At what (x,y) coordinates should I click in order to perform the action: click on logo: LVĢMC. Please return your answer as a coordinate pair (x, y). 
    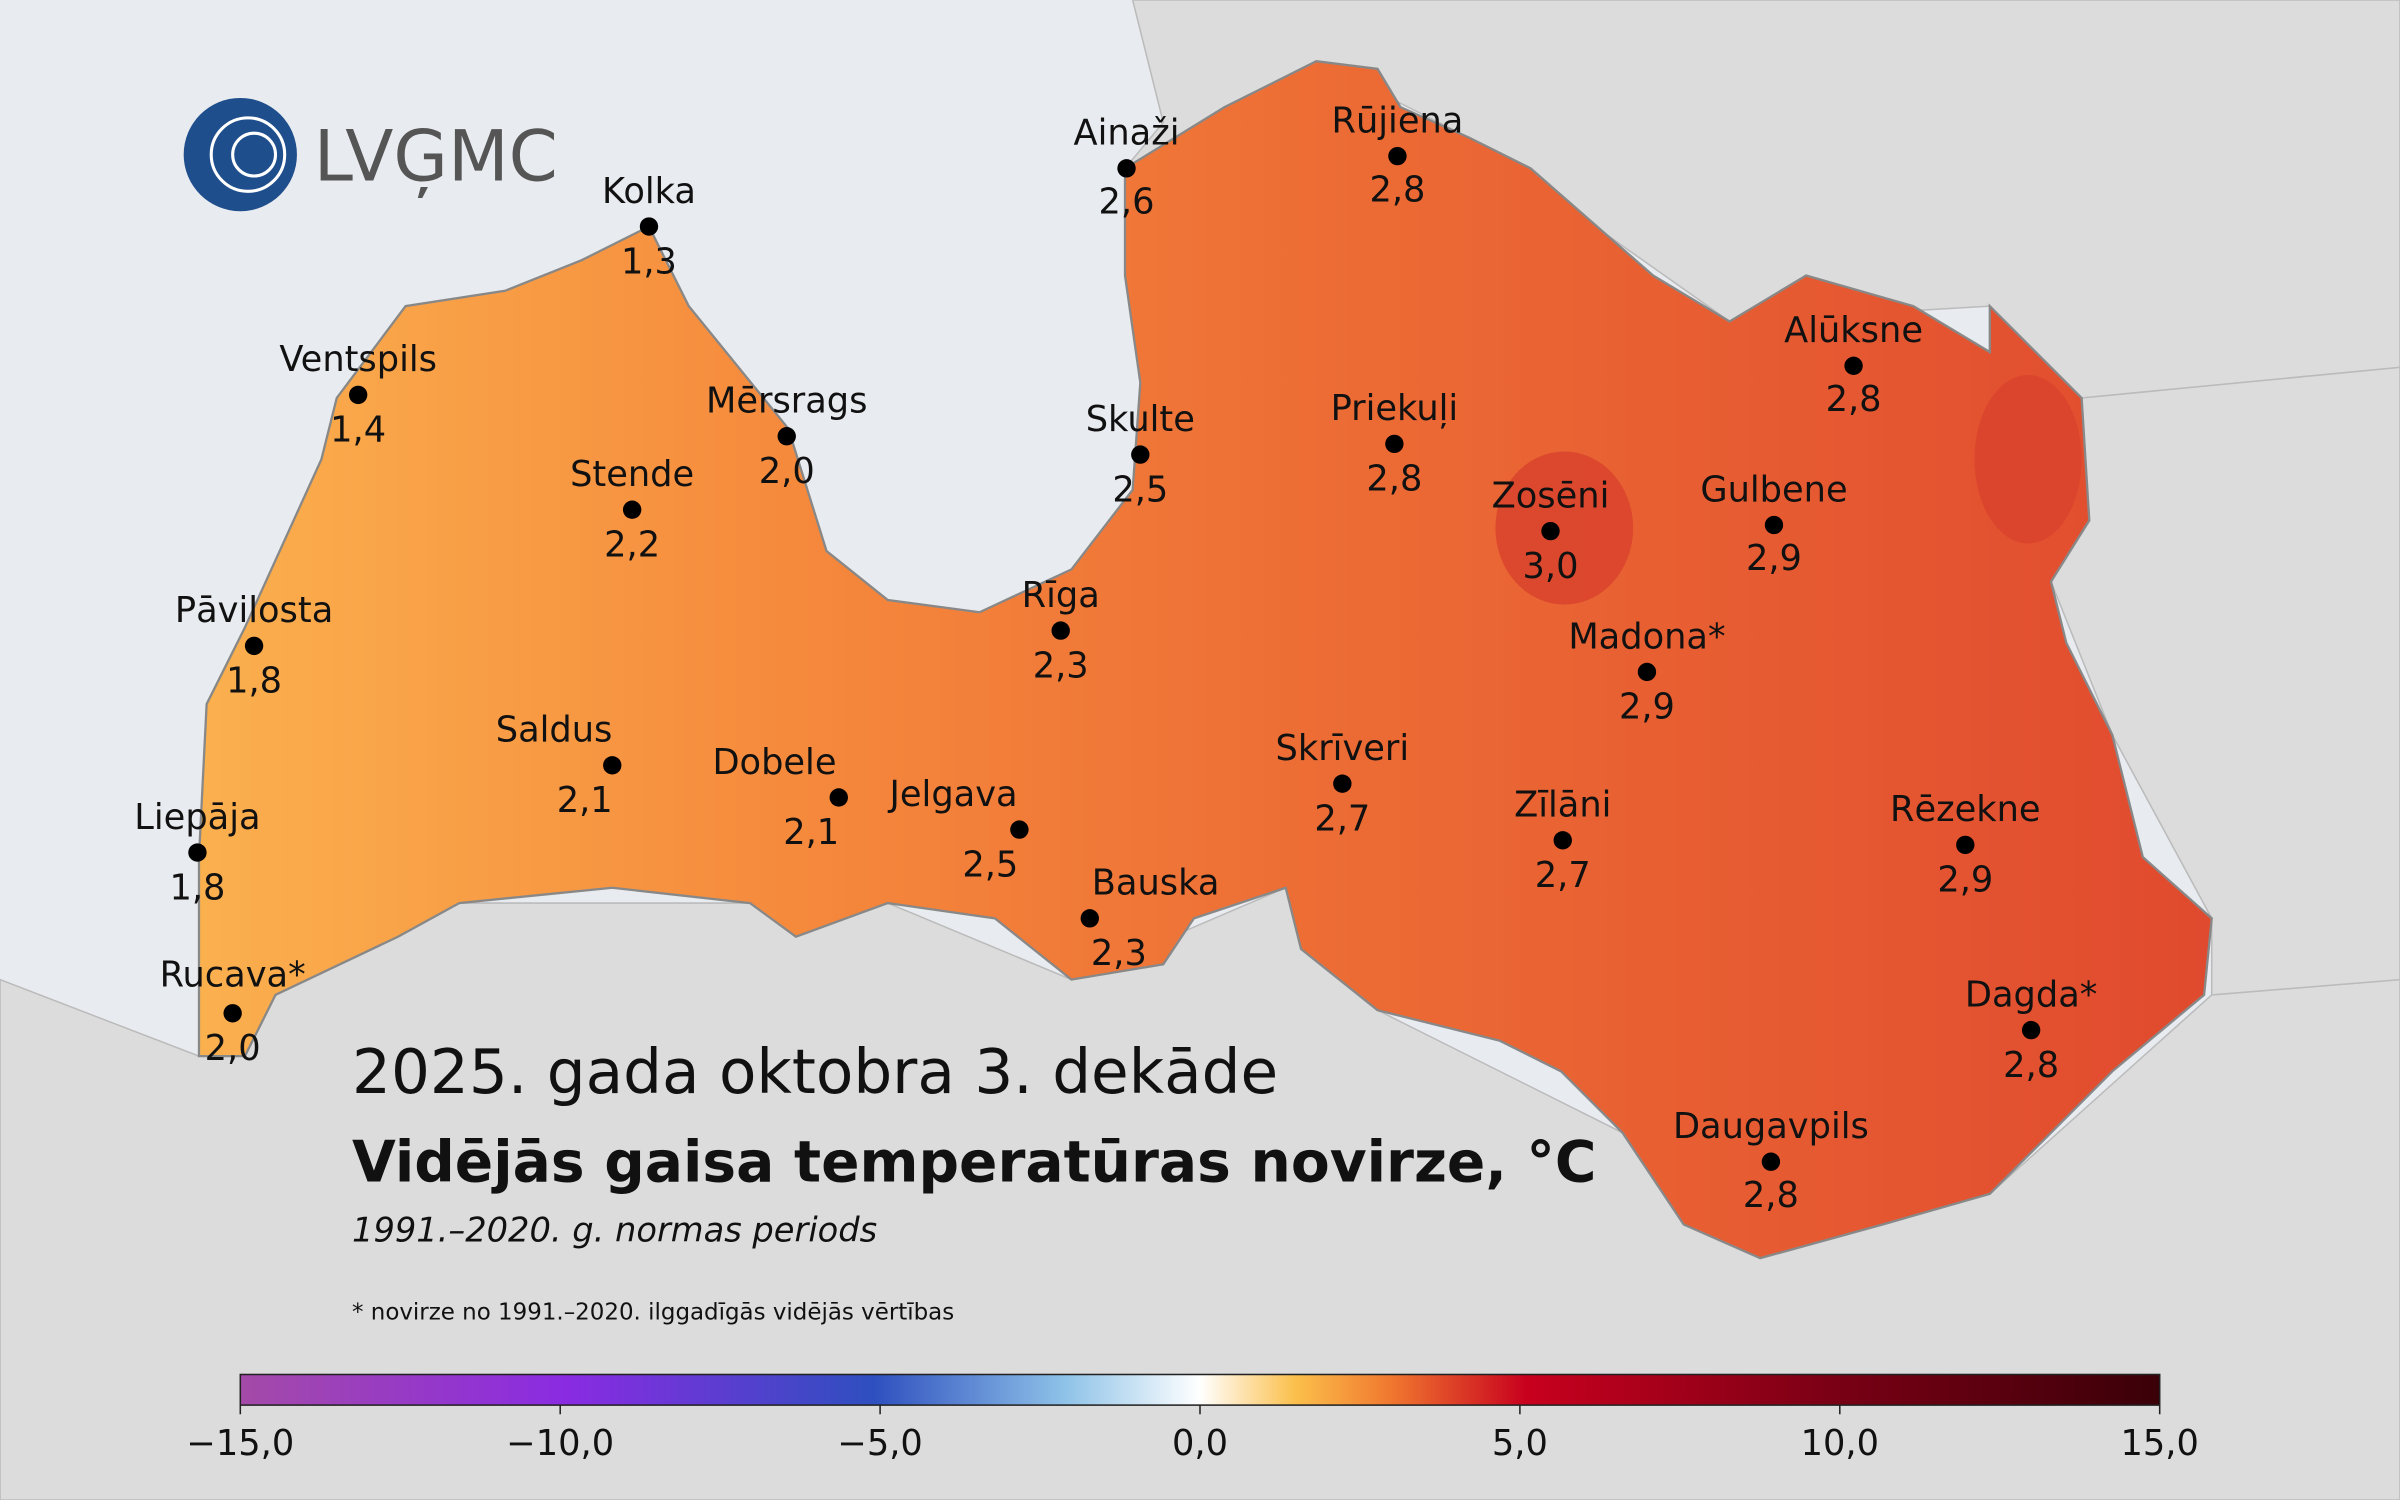
    Looking at the image, I should click on (370, 154).